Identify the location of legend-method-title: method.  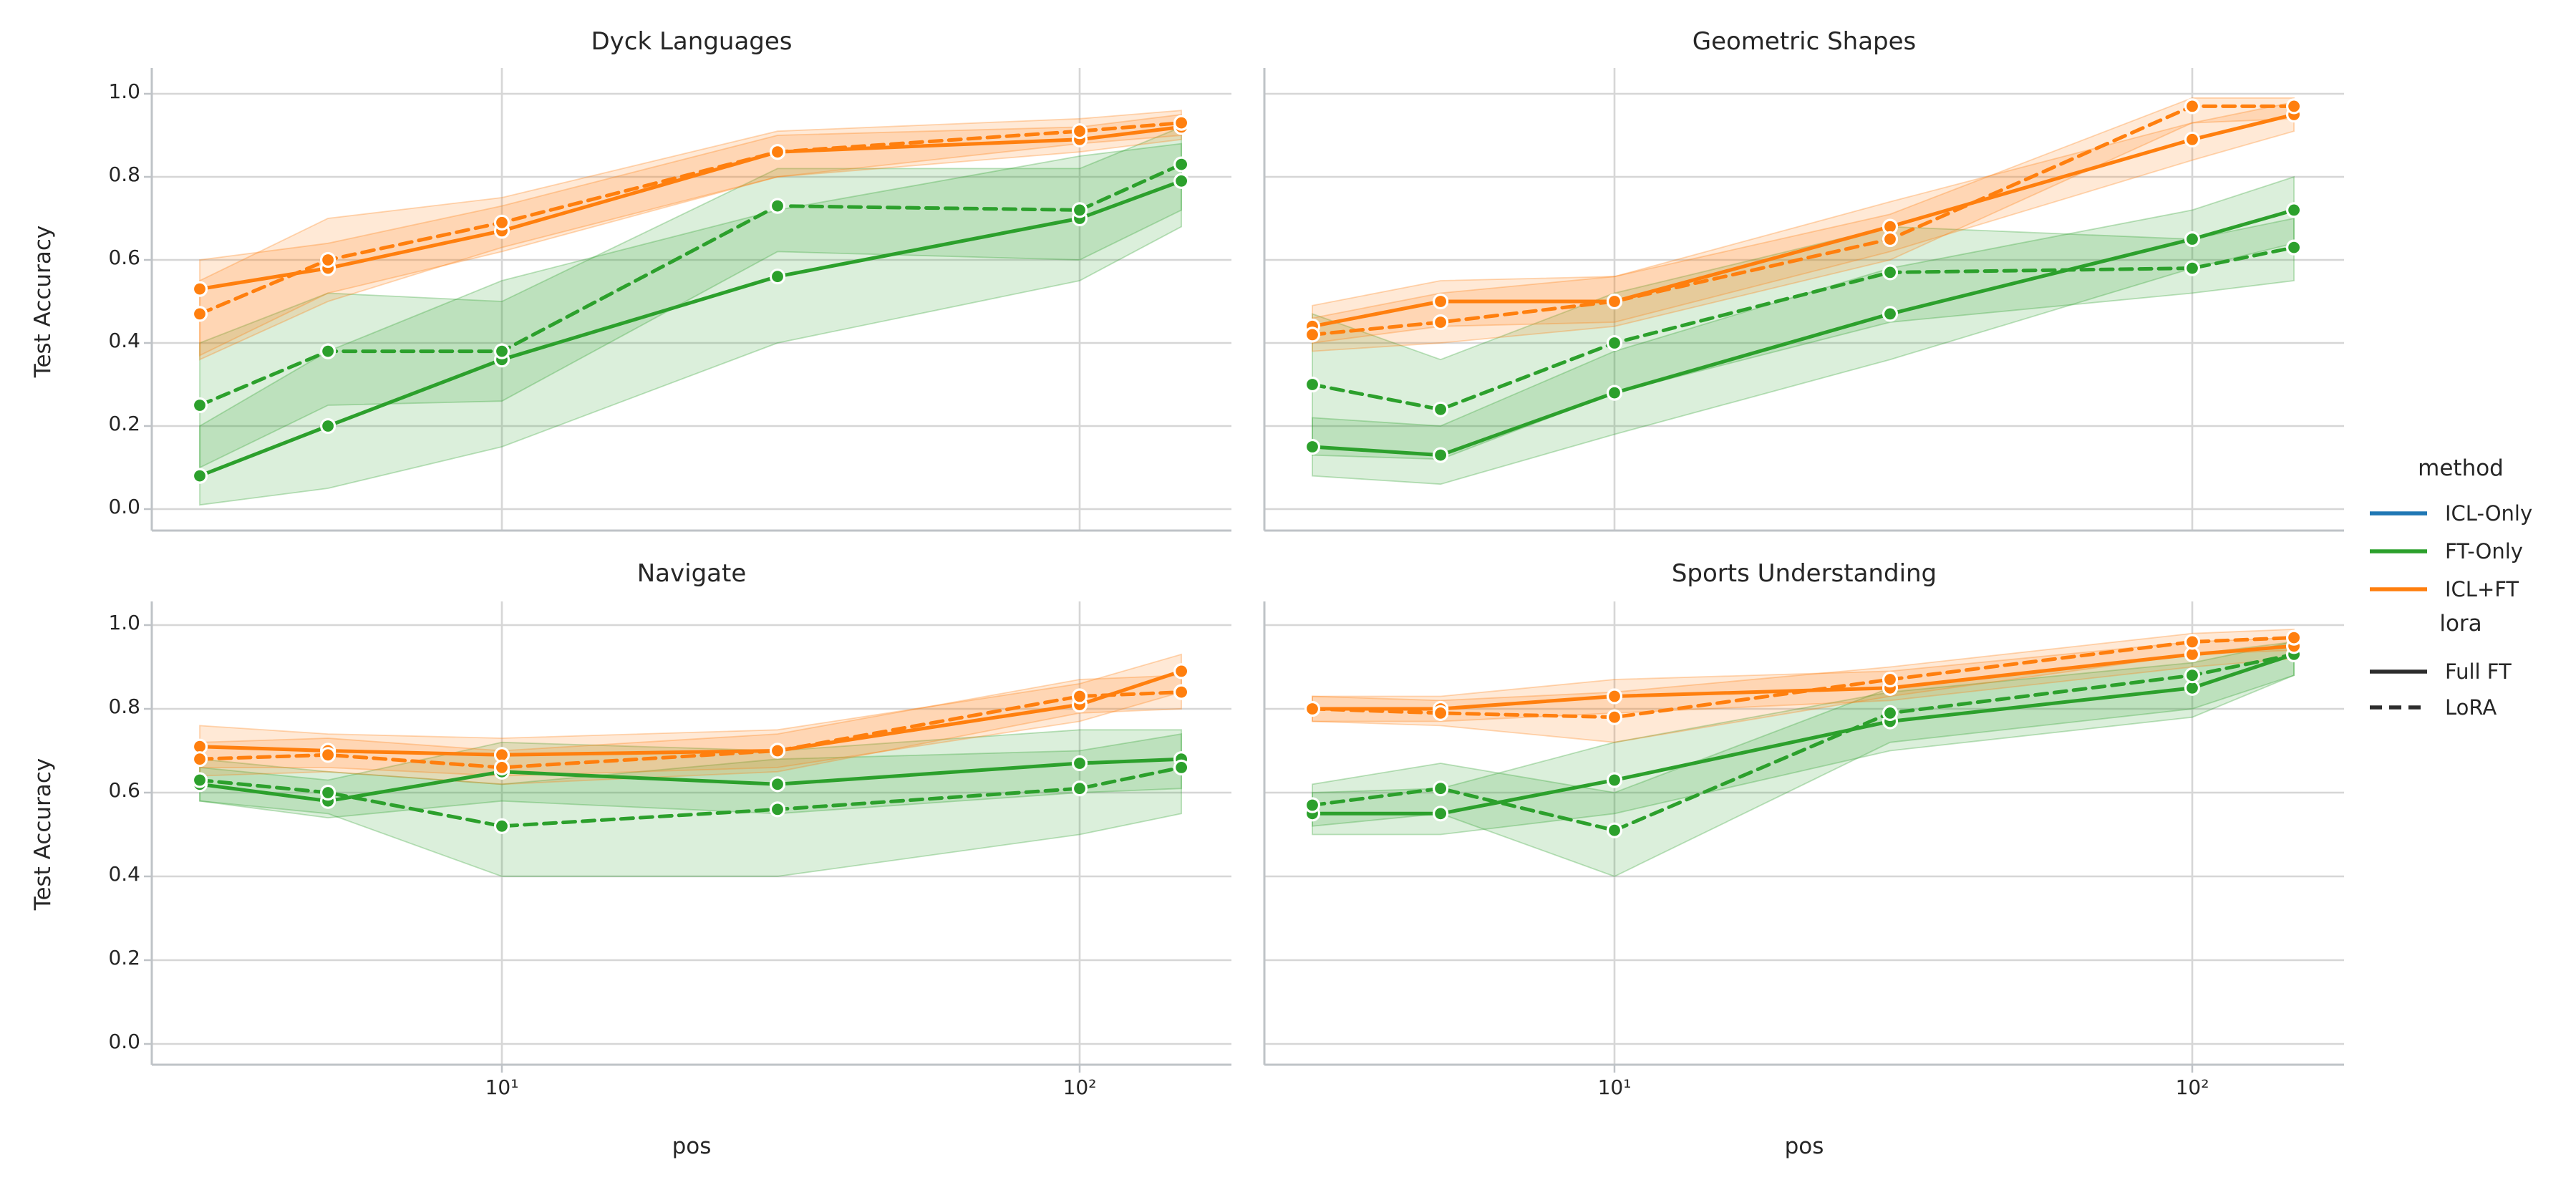
(2461, 468).